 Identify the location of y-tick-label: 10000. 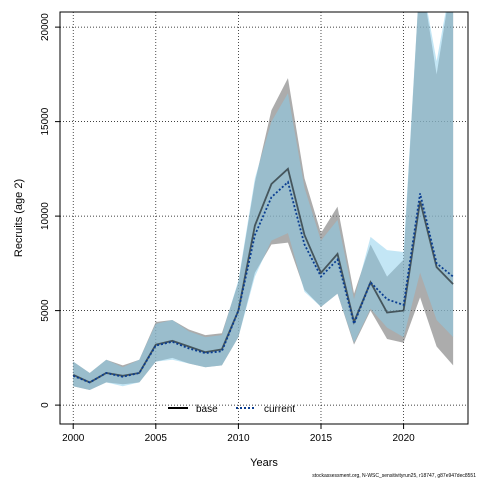
(45, 216).